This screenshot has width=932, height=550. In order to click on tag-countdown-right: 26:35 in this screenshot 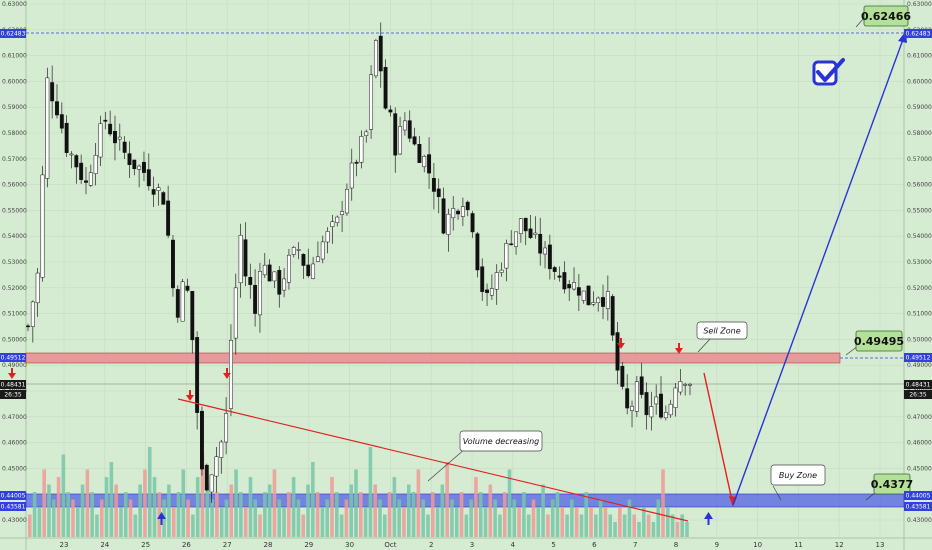, I will do `click(918, 394)`.